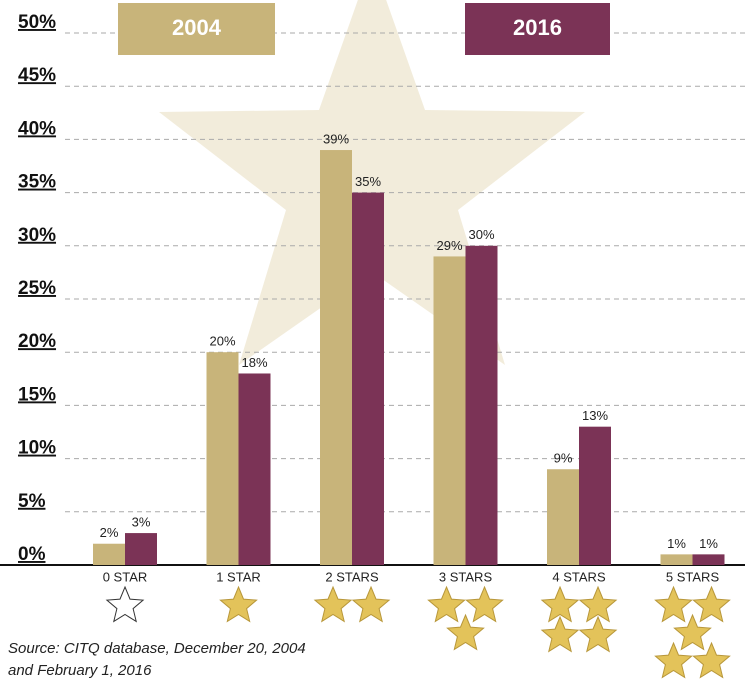 This screenshot has width=745, height=681. I want to click on y-tick-label: 15%, so click(37, 394).